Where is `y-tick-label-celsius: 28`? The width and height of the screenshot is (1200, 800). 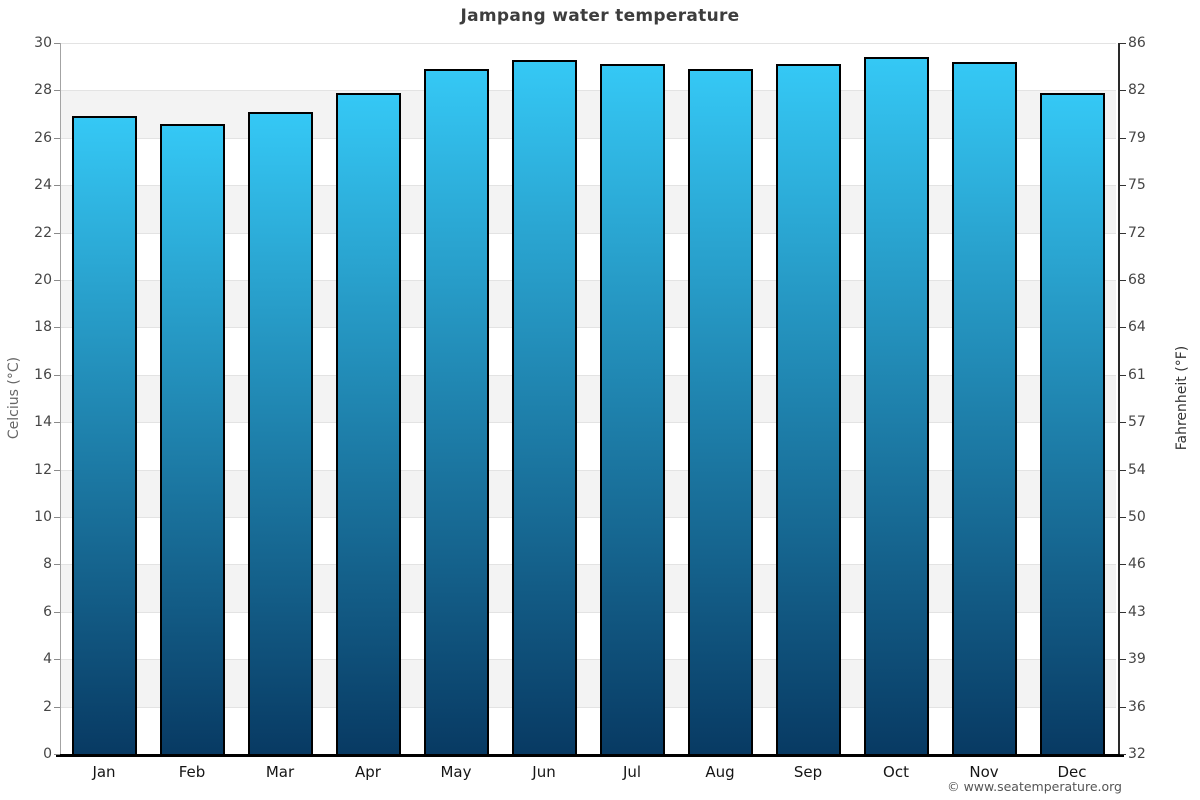
y-tick-label-celsius: 28 is located at coordinates (43, 90).